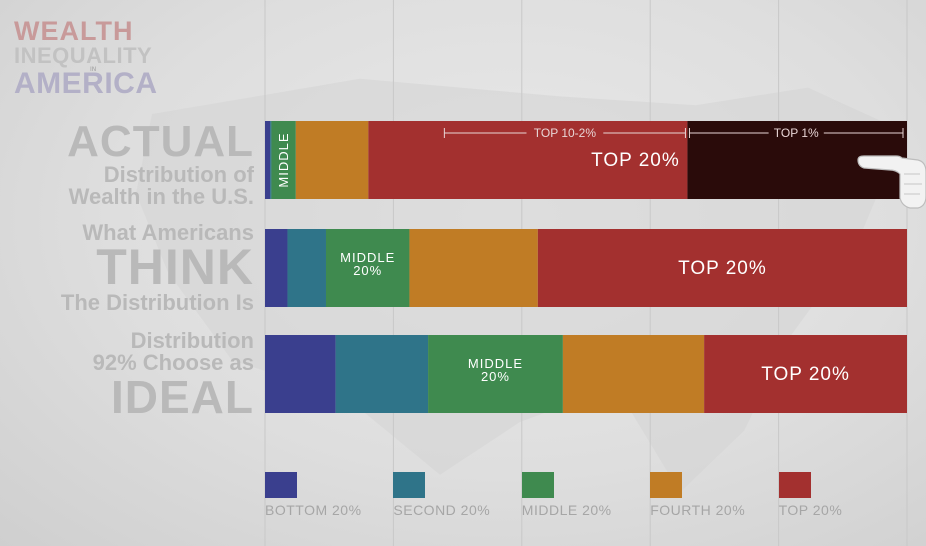  I want to click on logo-inequality: INEQUALITY, so click(83, 55).